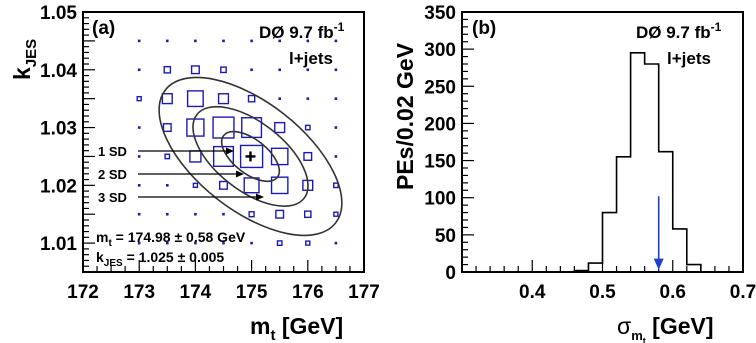 The image size is (756, 343). What do you see at coordinates (58, 129) in the screenshot?
I see `a-y-tick-label: 1.03` at bounding box center [58, 129].